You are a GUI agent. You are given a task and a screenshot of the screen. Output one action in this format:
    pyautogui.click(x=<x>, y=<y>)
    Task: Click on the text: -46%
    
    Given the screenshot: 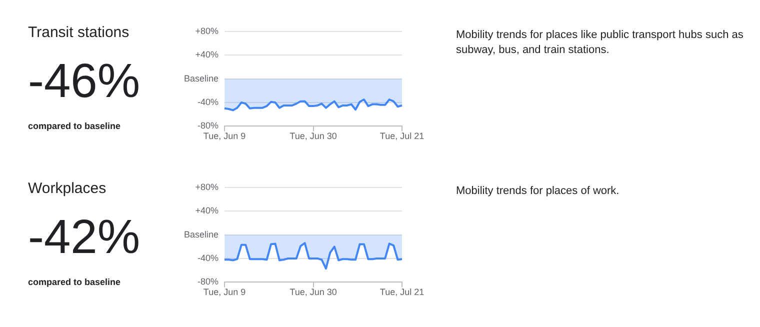 What is the action you would take?
    pyautogui.click(x=84, y=82)
    